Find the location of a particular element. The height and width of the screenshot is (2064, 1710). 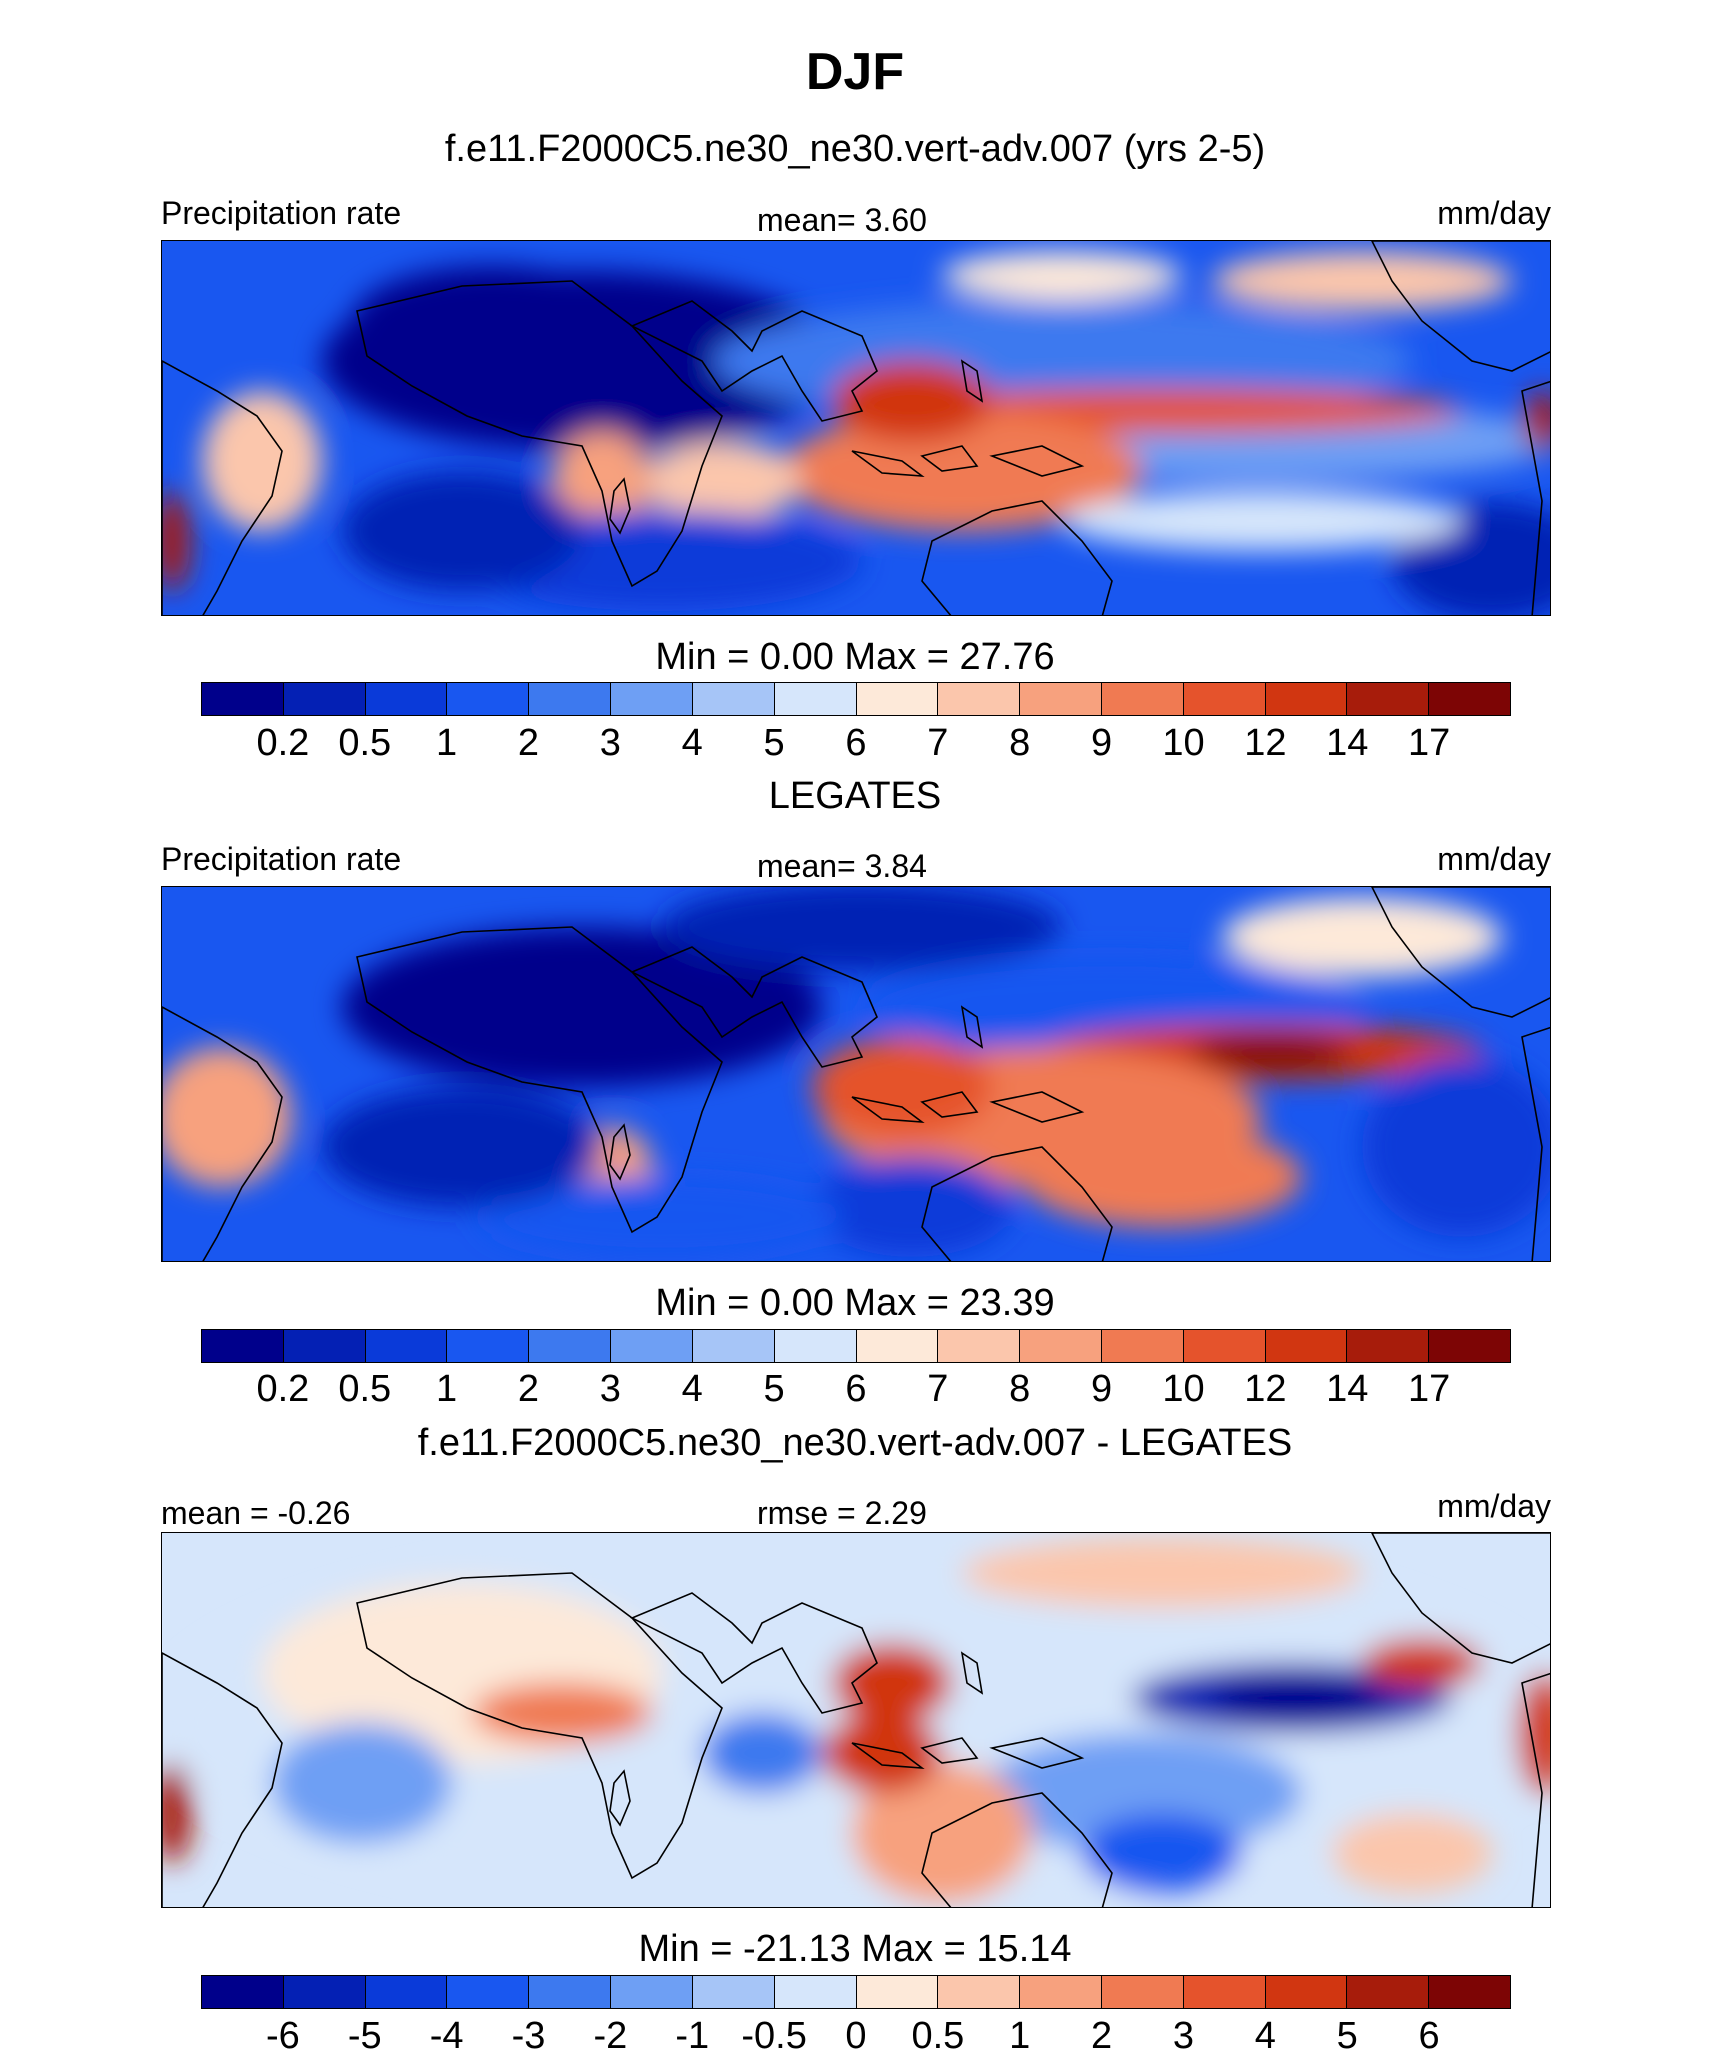

colorbar-tick-label: -5 is located at coordinates (364, 2036).